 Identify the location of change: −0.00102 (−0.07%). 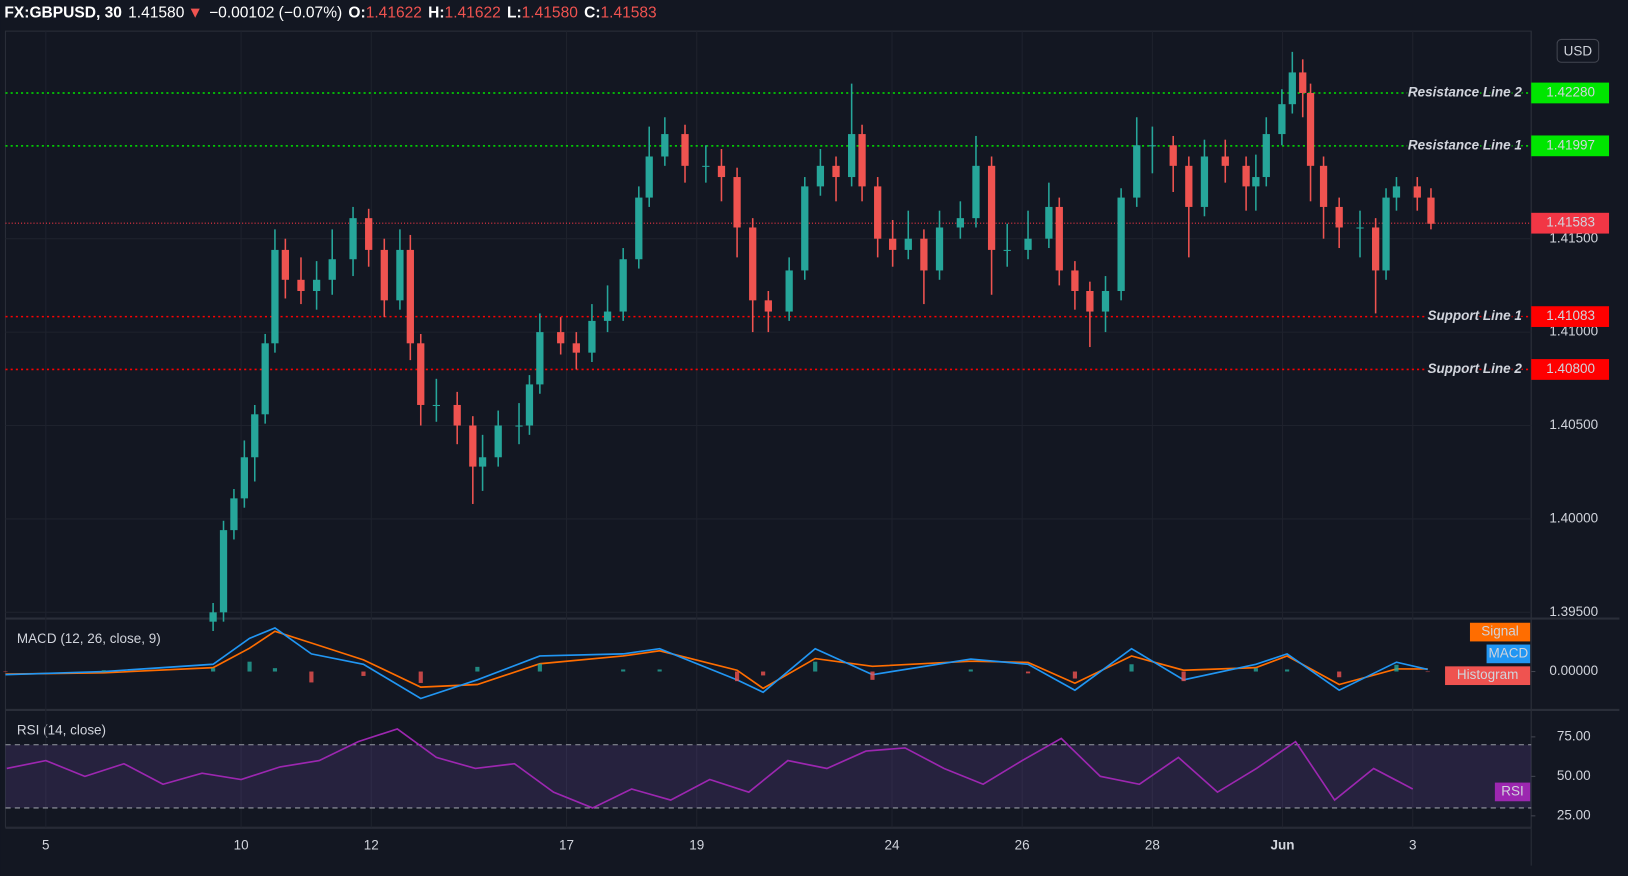
(275, 13).